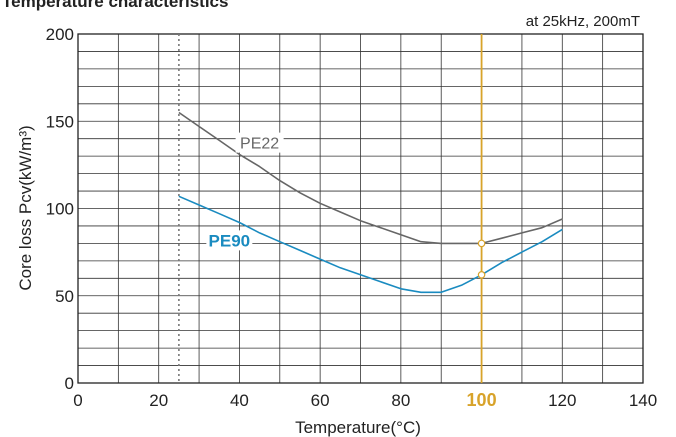 Image resolution: width=676 pixels, height=437 pixels. I want to click on chart-condition: at 25kHz, 200mT, so click(583, 21).